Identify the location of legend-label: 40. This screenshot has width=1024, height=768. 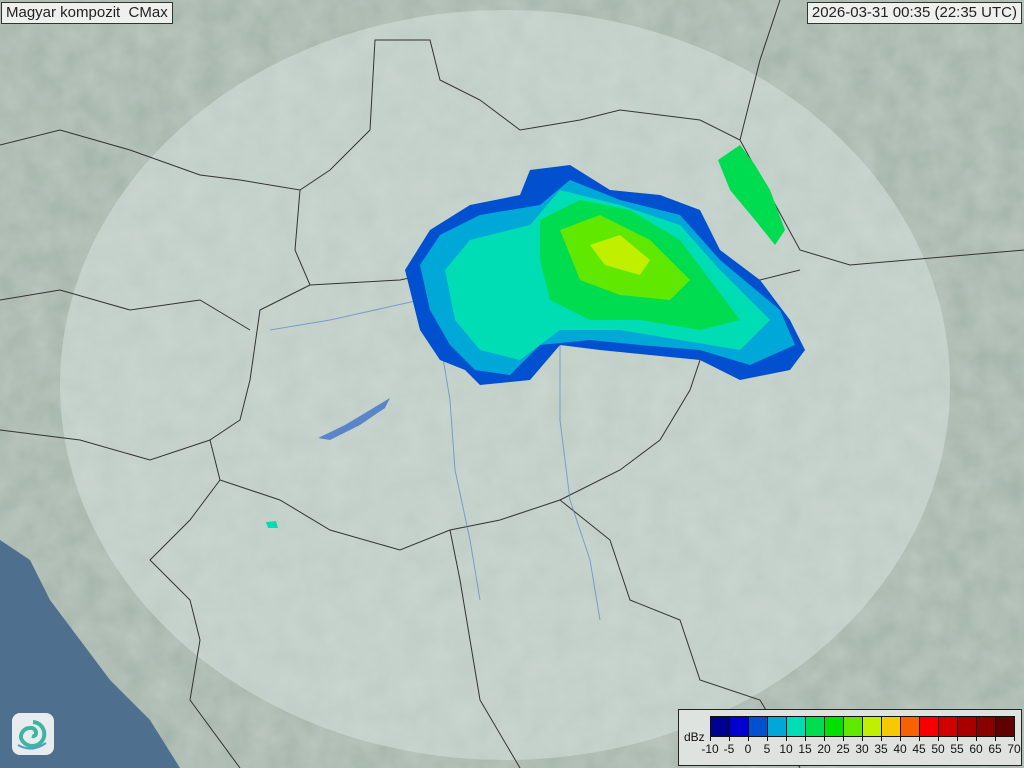
(900, 749).